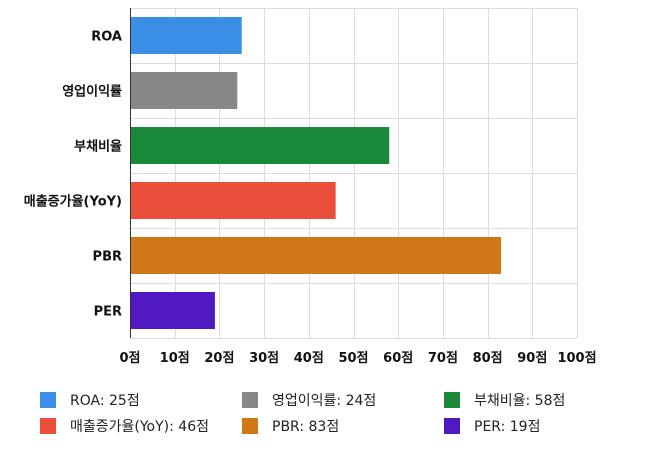  I want to click on legend-label: 부채비율: 58점, so click(520, 401).